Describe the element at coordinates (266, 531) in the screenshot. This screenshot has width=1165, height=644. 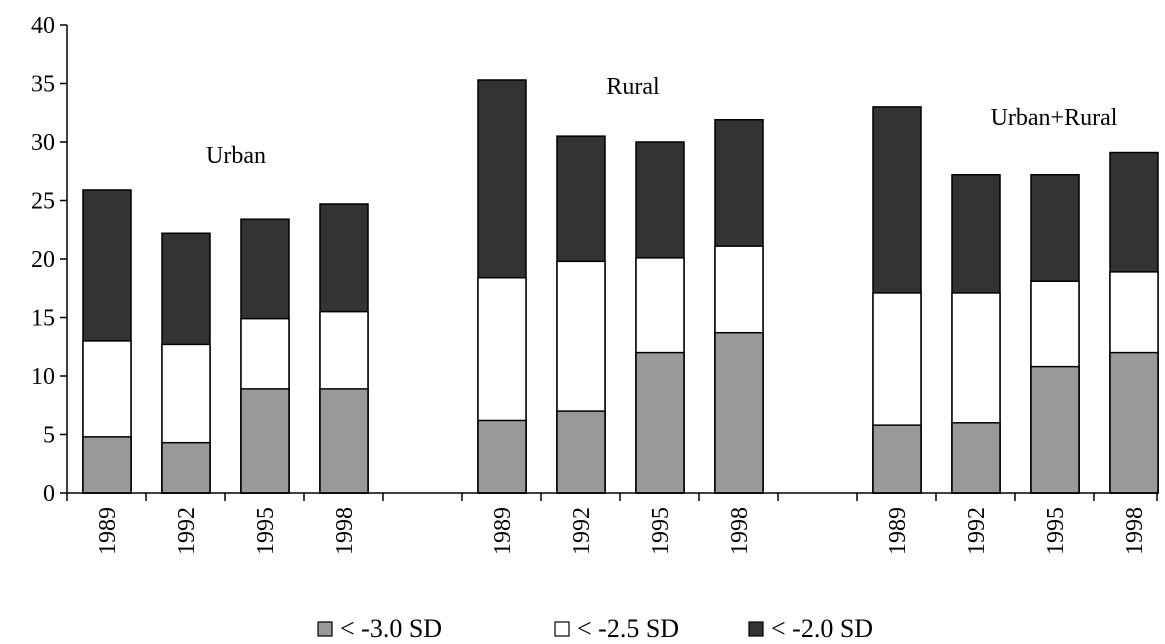
I see `x-tick-label-2: 1995` at that location.